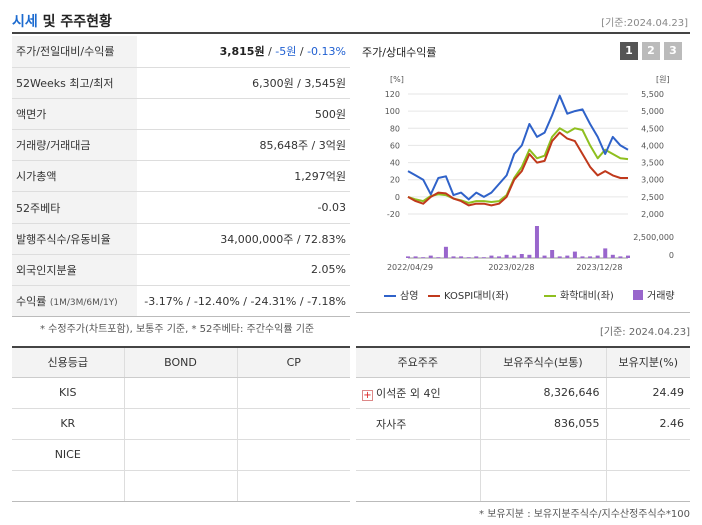 This screenshot has height=525, width=702. What do you see at coordinates (74, 301) in the screenshot?
I see `label-return: 수익률 (1M/3M/6M/1Y)` at bounding box center [74, 301].